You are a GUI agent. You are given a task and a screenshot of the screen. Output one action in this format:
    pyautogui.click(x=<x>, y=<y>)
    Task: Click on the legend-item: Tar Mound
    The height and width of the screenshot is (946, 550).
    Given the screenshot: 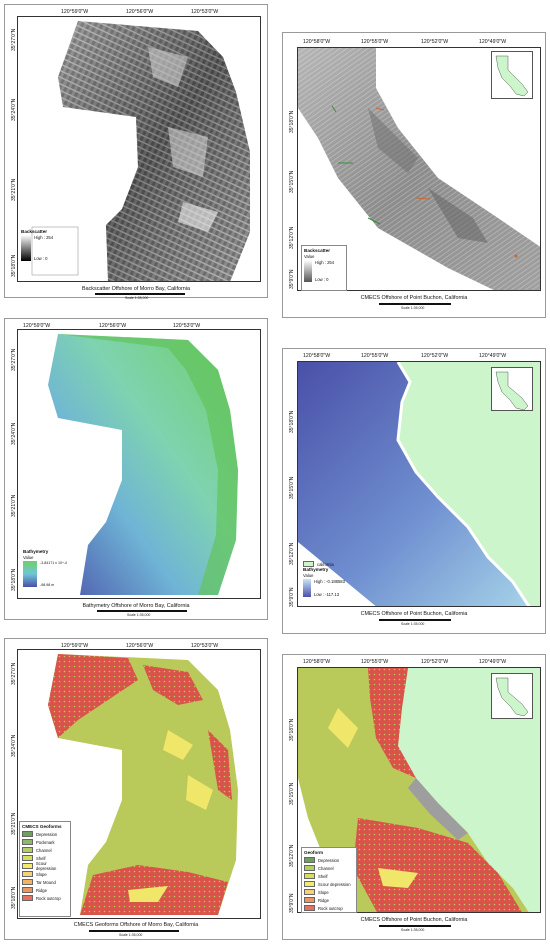 What is the action you would take?
    pyautogui.click(x=45, y=882)
    